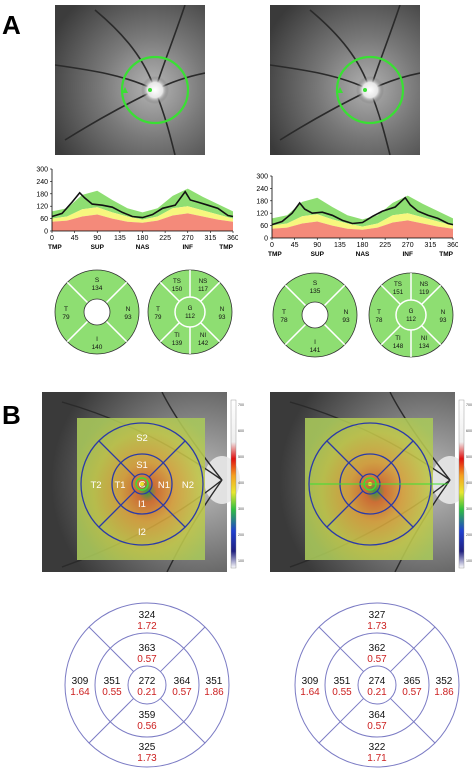 The width and height of the screenshot is (474, 778). I want to click on thickness-value-i2: 322, so click(377, 747).